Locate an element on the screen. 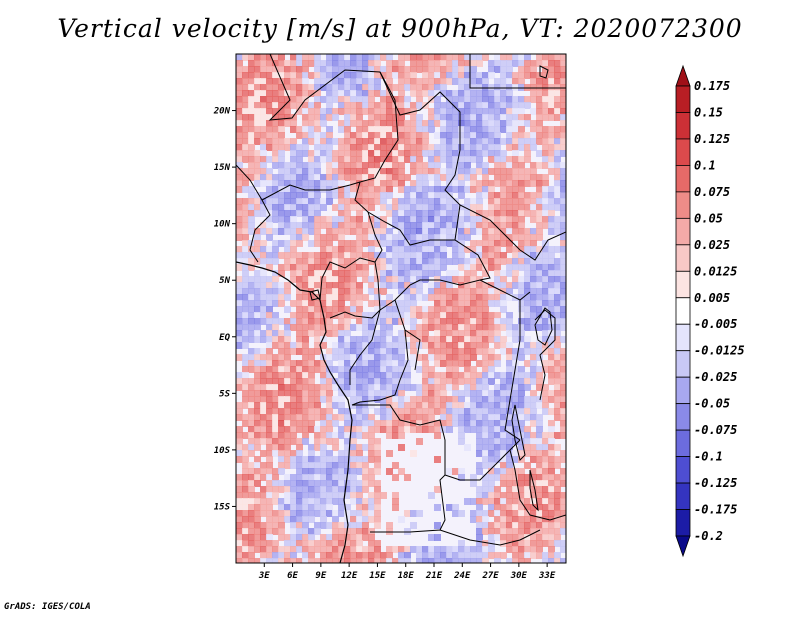 The image size is (800, 618). lon-tick-label: 6E is located at coordinates (292, 576).